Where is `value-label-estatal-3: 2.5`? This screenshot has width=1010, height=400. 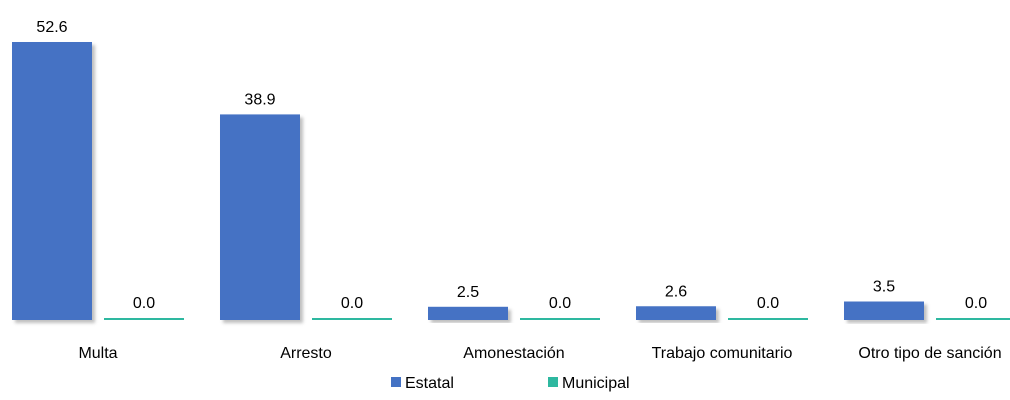
value-label-estatal-3: 2.5 is located at coordinates (468, 292).